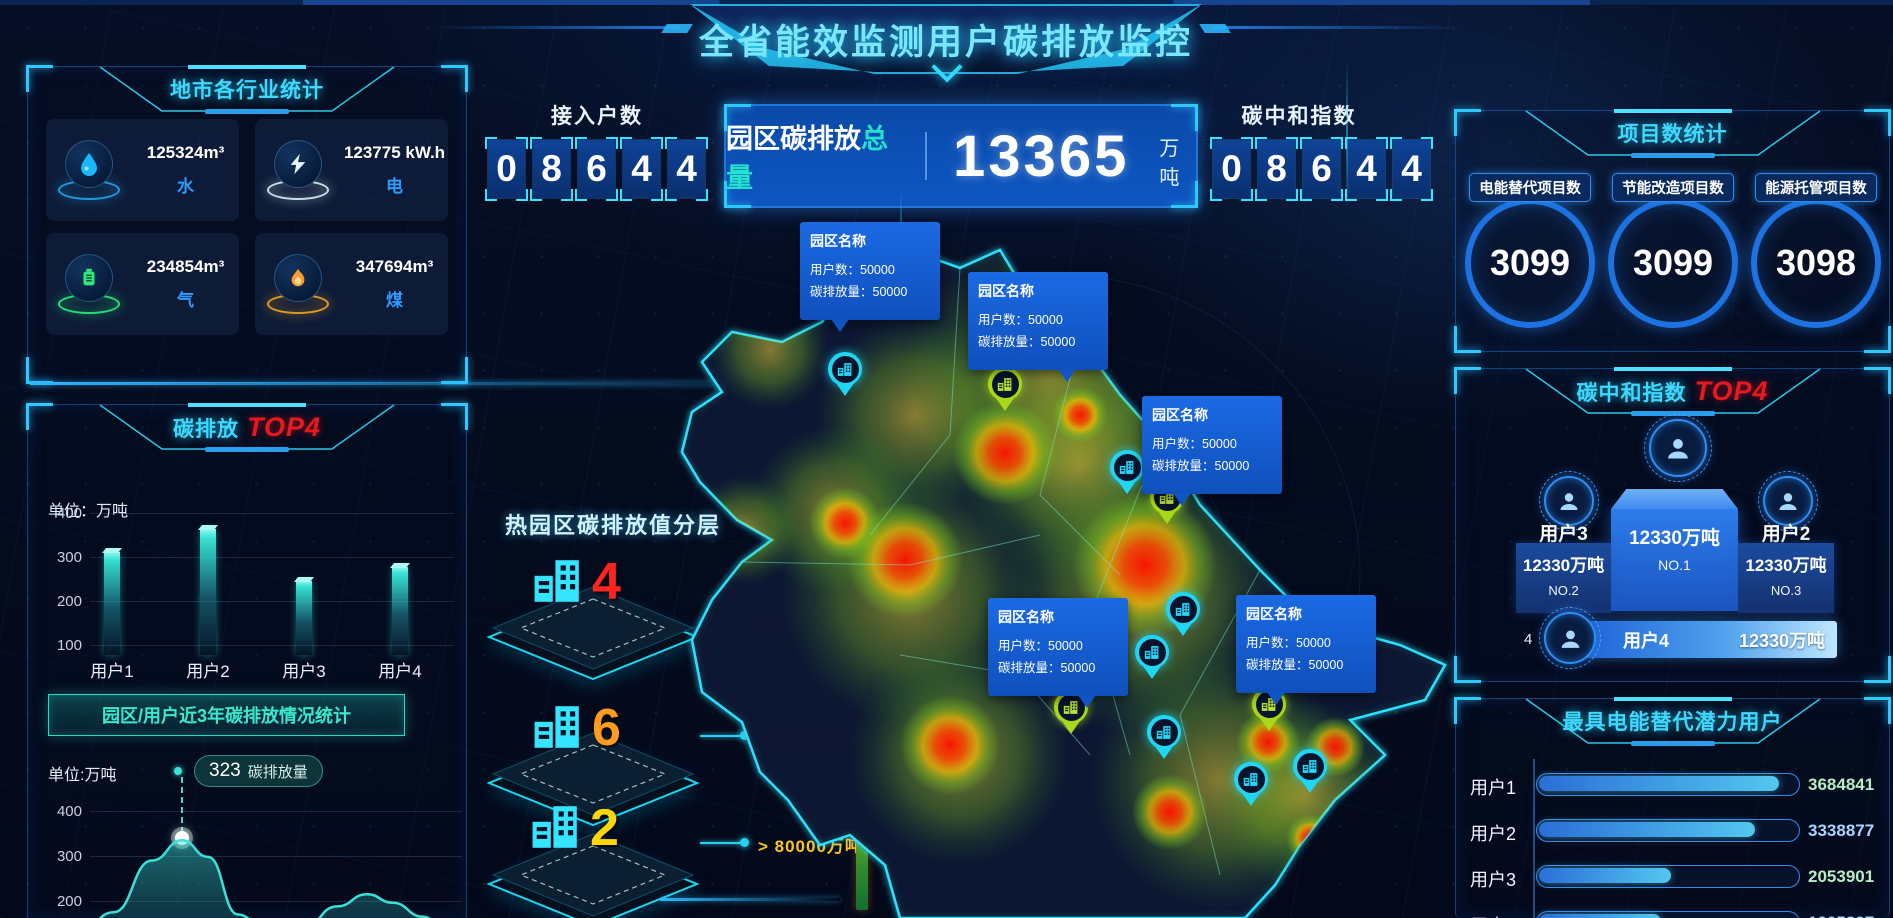 The width and height of the screenshot is (1893, 918). What do you see at coordinates (185, 300) in the screenshot?
I see `stat-label: 气` at bounding box center [185, 300].